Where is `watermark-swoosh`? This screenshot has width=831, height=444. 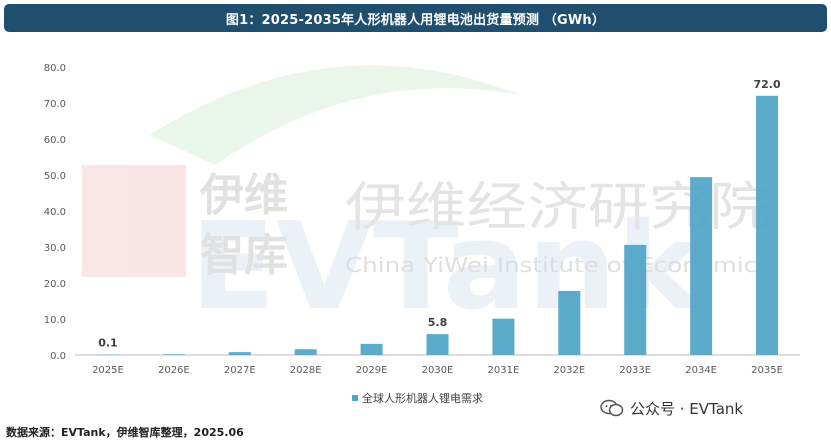
watermark-swoosh is located at coordinates (335, 115).